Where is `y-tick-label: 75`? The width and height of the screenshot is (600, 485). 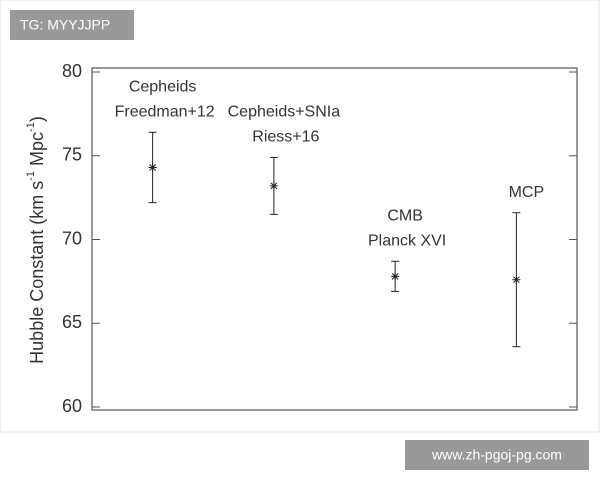
y-tick-label: 75 is located at coordinates (72, 155).